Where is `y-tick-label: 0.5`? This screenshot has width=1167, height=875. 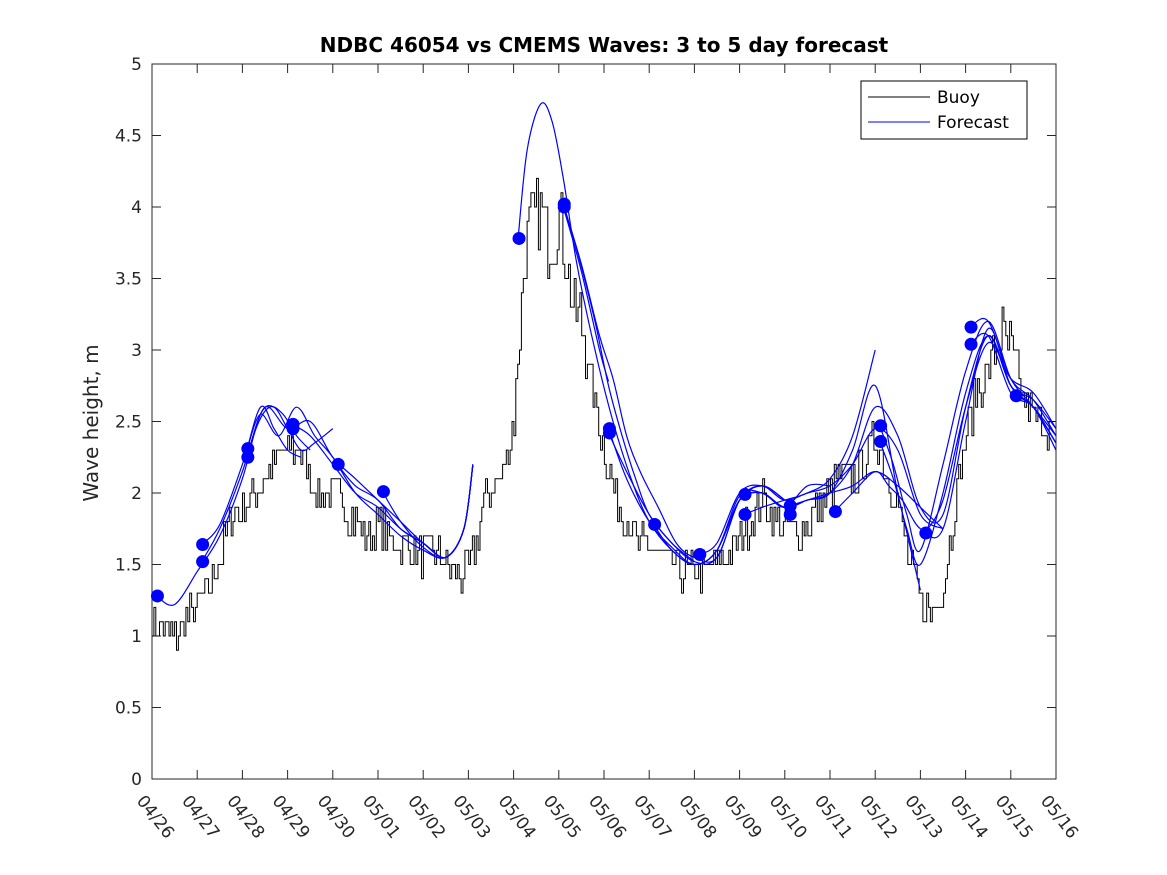
y-tick-label: 0.5 is located at coordinates (128, 709).